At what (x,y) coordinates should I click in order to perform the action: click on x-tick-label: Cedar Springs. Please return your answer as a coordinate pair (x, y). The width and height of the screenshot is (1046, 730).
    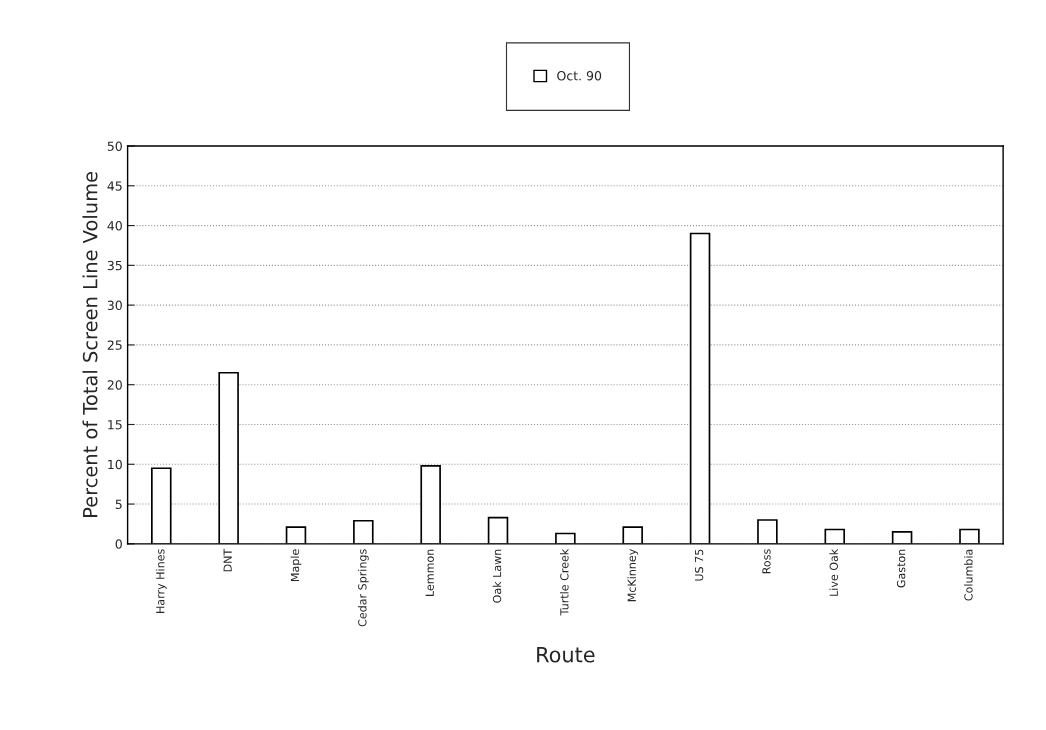
    Looking at the image, I should click on (363, 588).